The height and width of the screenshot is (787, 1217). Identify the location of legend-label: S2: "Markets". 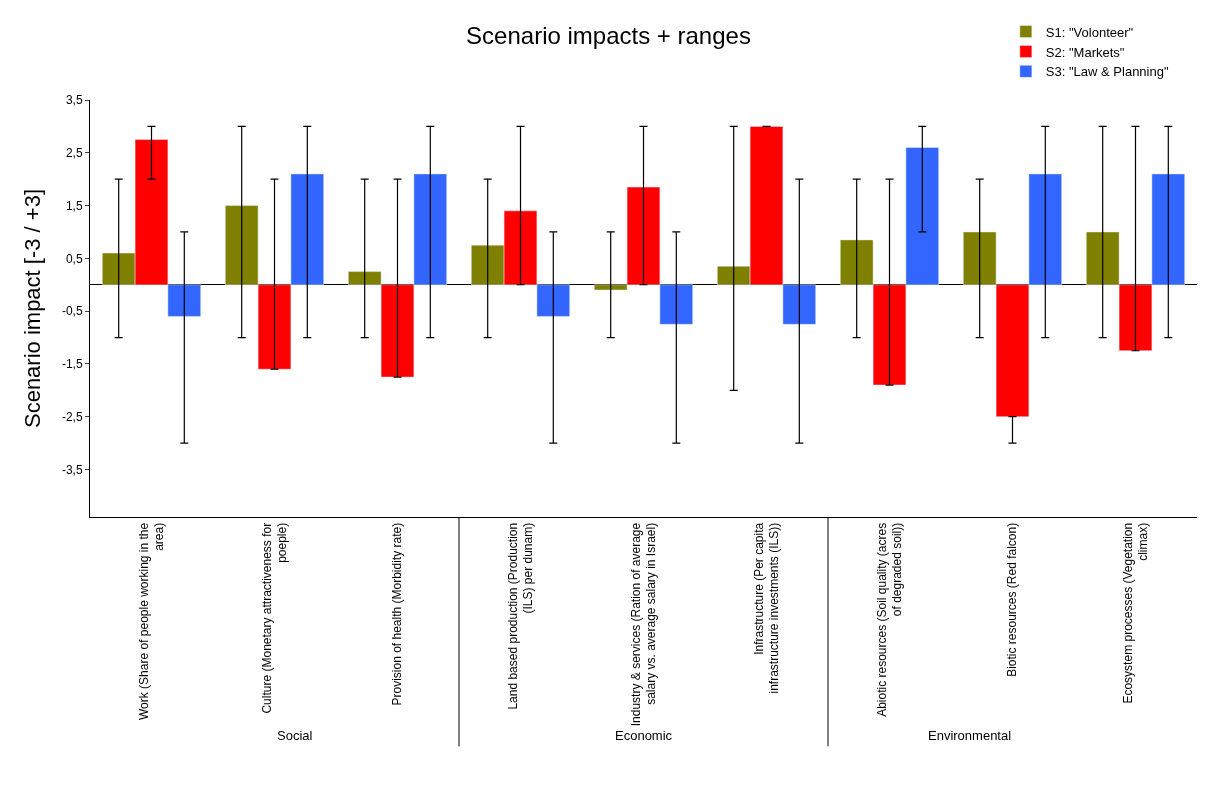
(1085, 52).